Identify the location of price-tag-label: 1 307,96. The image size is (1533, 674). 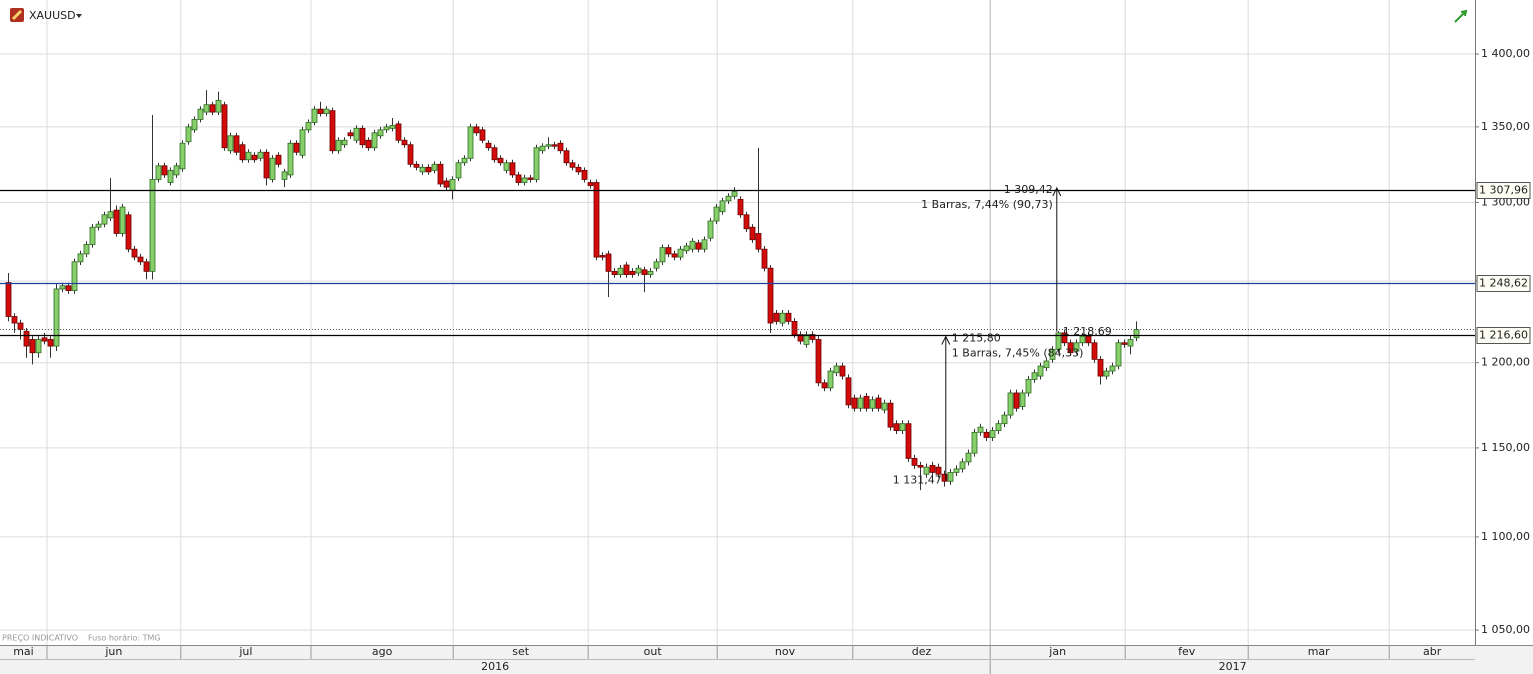
(1503, 190).